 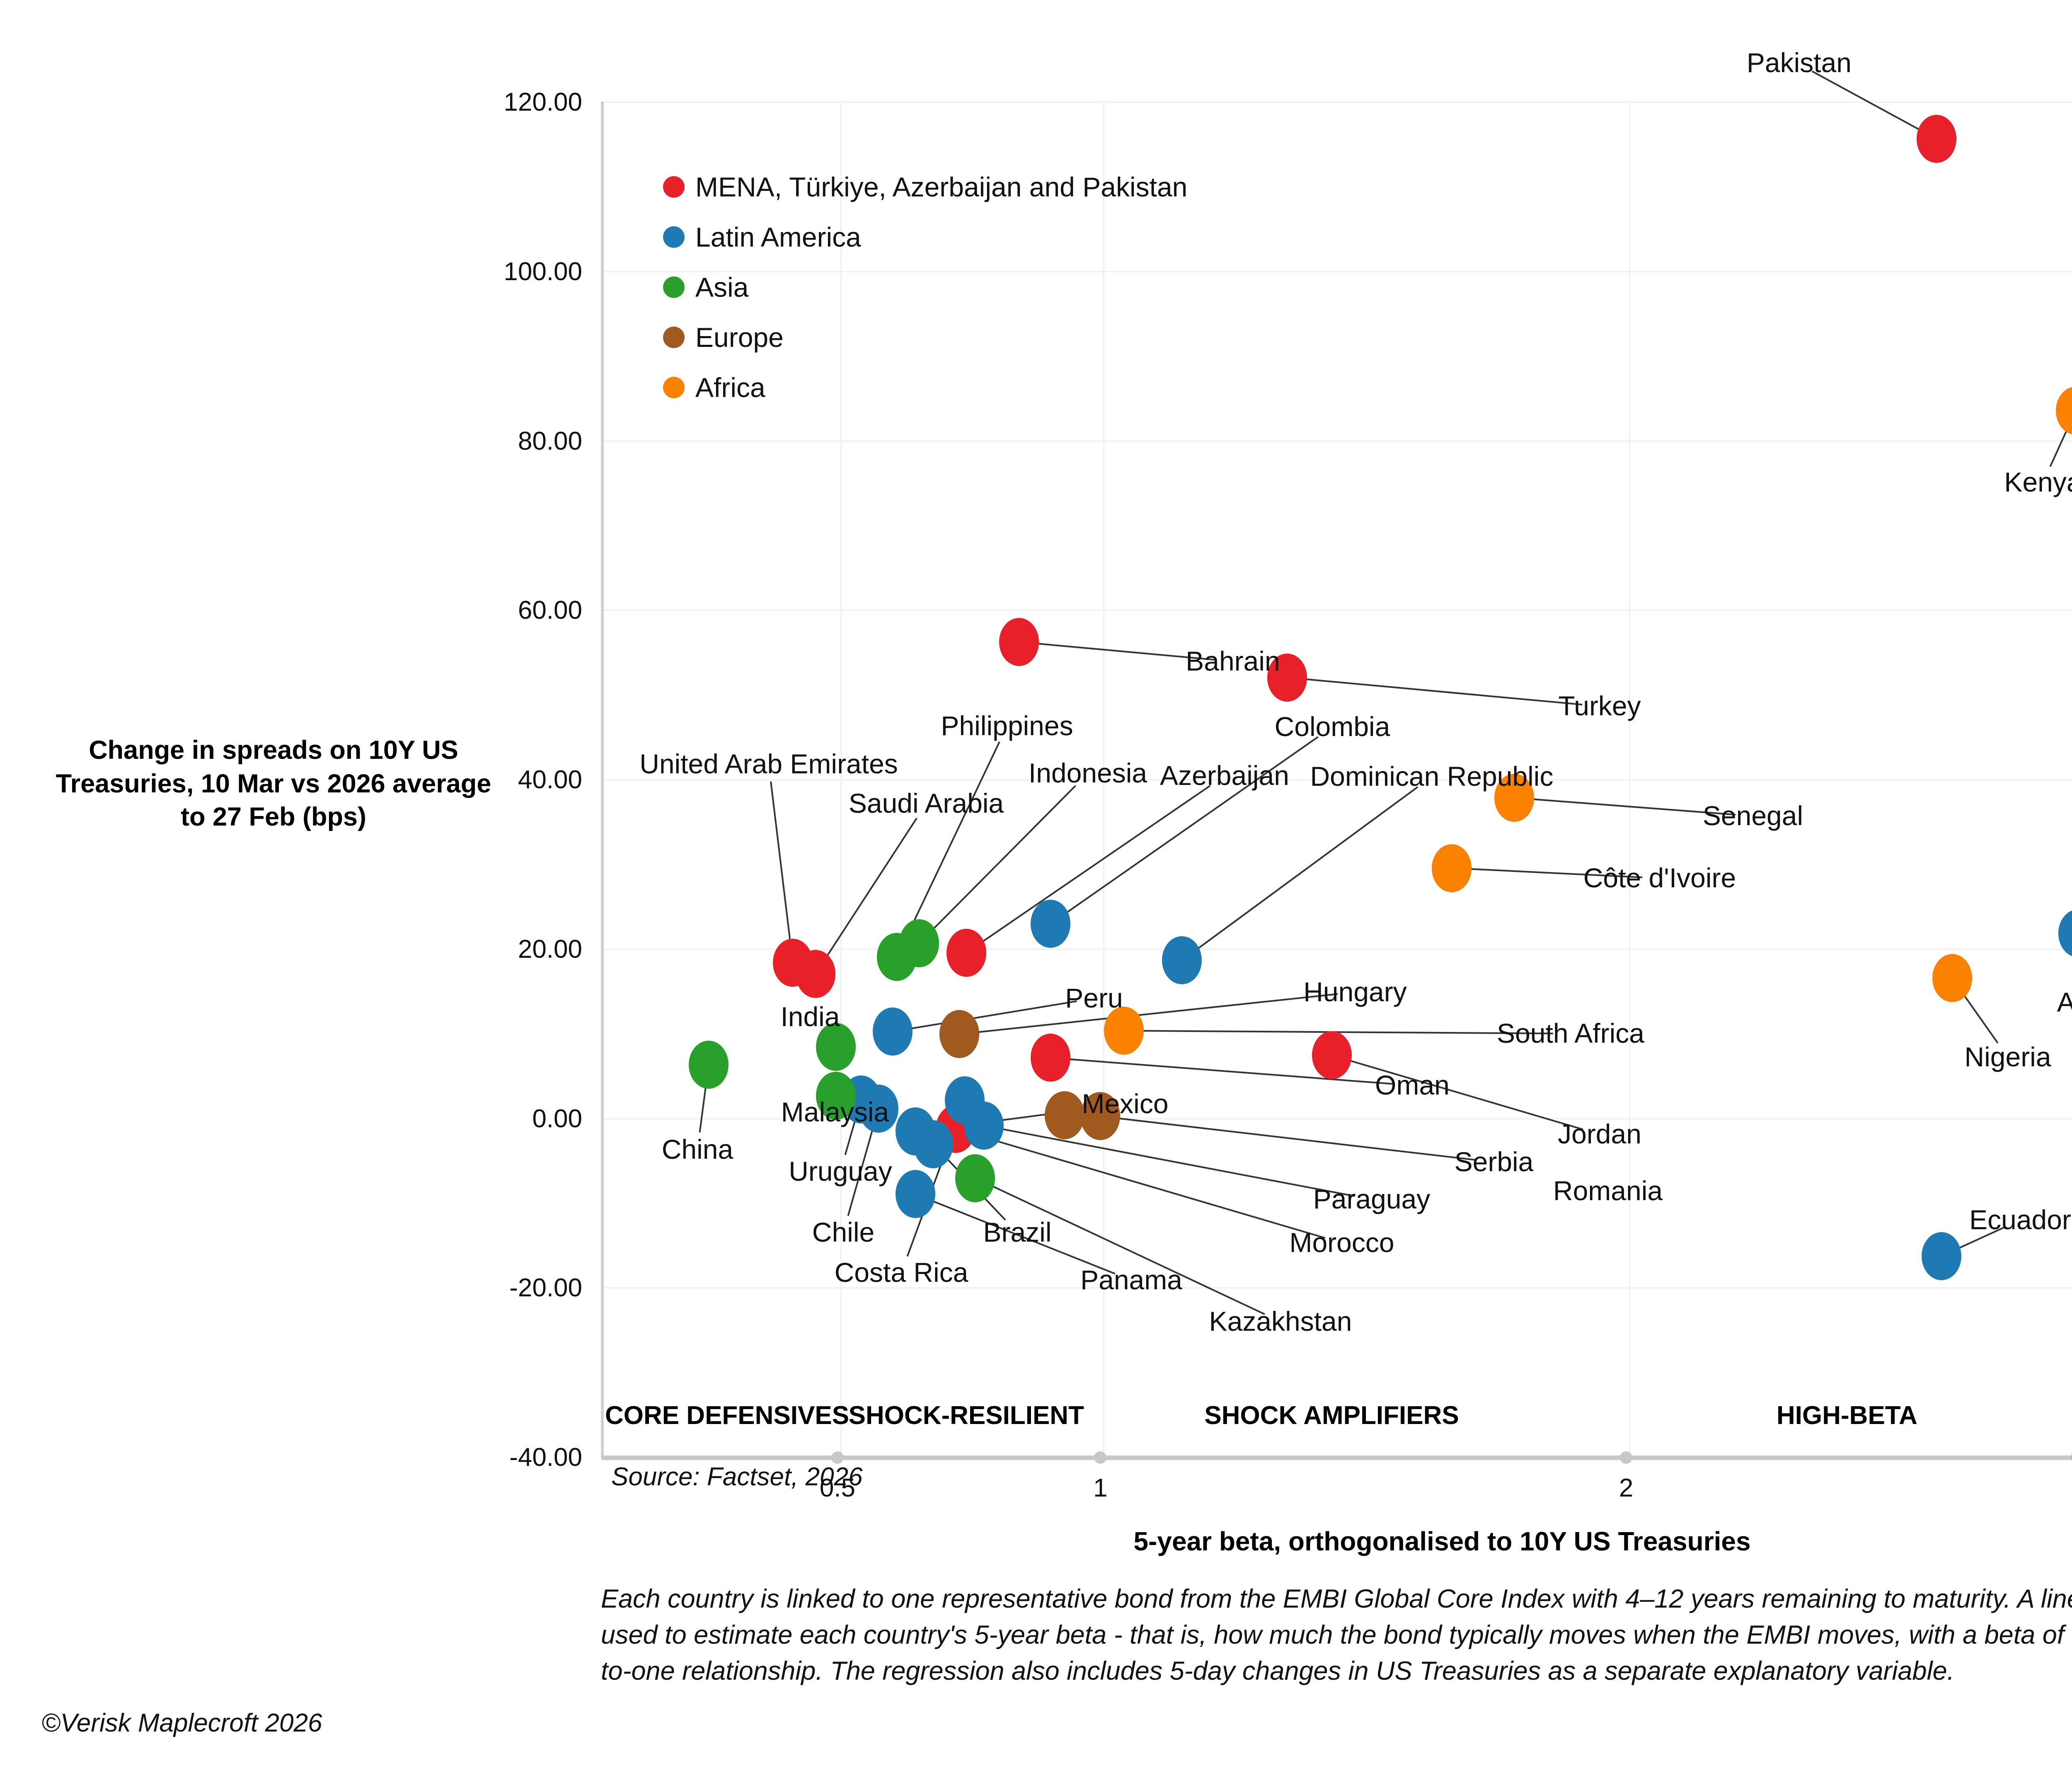 What do you see at coordinates (545, 1288) in the screenshot?
I see `y-axis-tick-label: -20.00` at bounding box center [545, 1288].